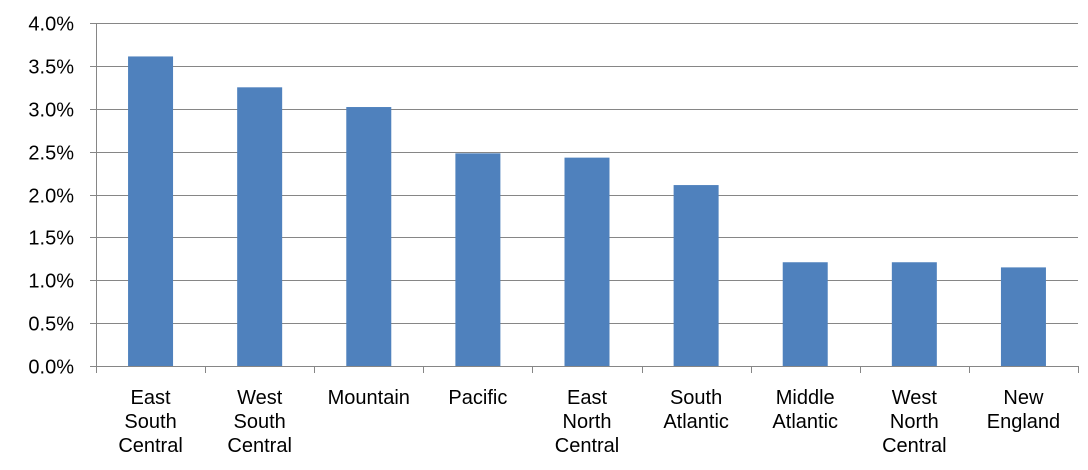  What do you see at coordinates (51, 325) in the screenshot?
I see `y-tick-label: 0.5%` at bounding box center [51, 325].